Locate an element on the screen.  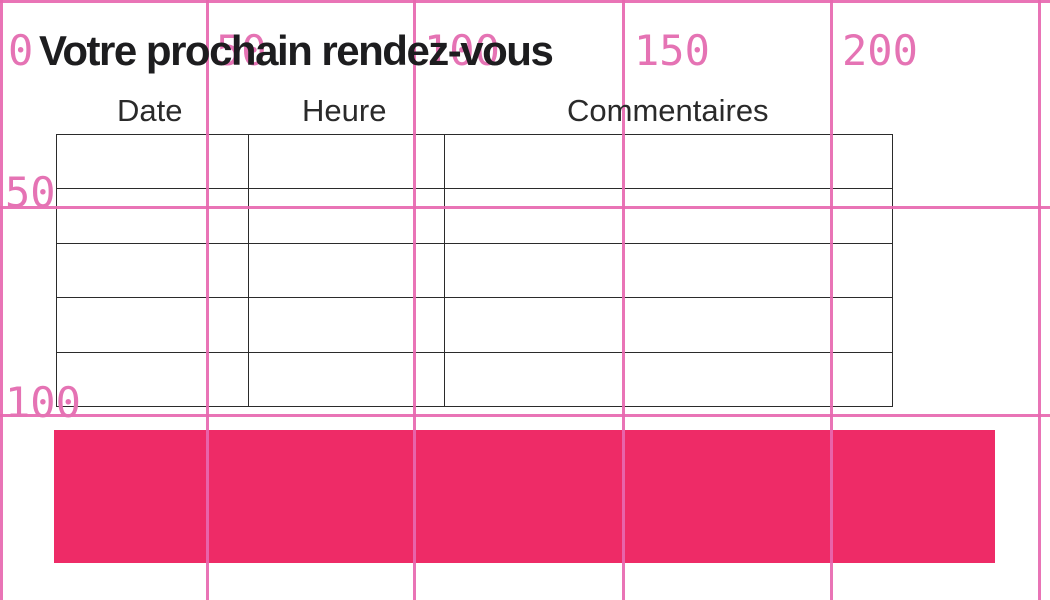
grid-x-tick-label: 150 is located at coordinates (672, 50).